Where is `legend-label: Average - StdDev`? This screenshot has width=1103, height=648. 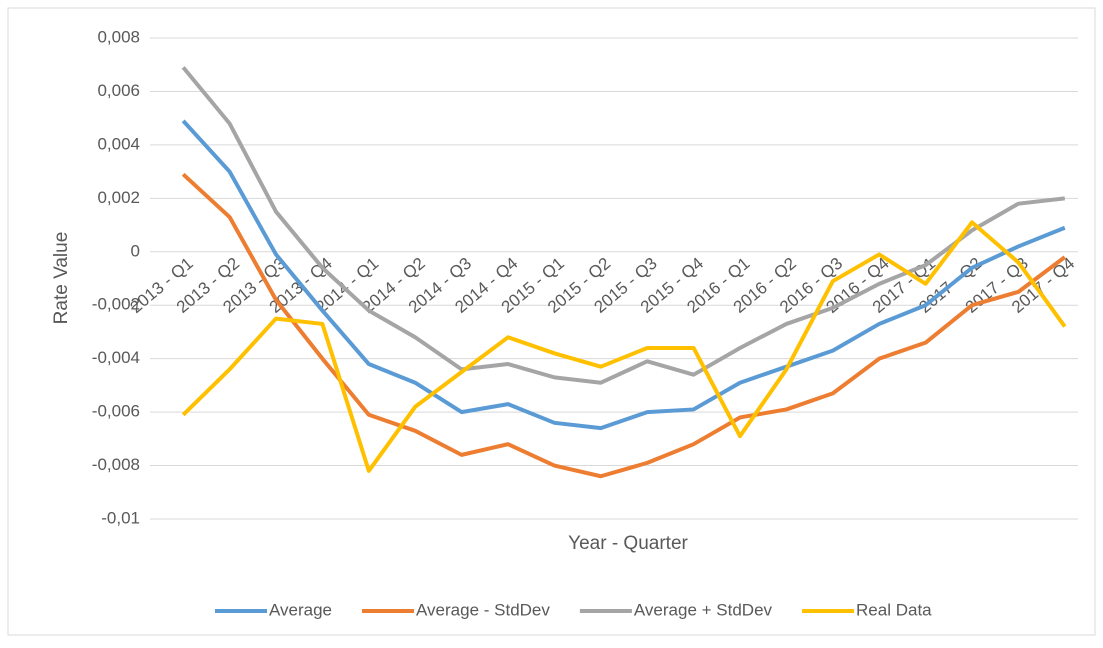 legend-label: Average - StdDev is located at coordinates (483, 609).